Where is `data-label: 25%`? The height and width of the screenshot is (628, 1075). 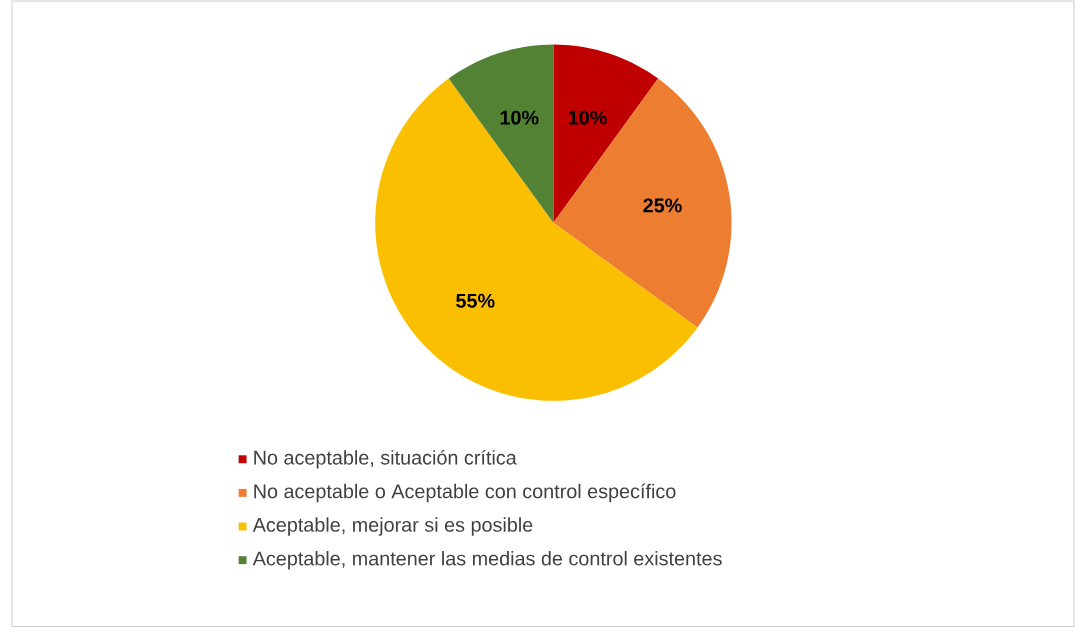
data-label: 25% is located at coordinates (662, 205).